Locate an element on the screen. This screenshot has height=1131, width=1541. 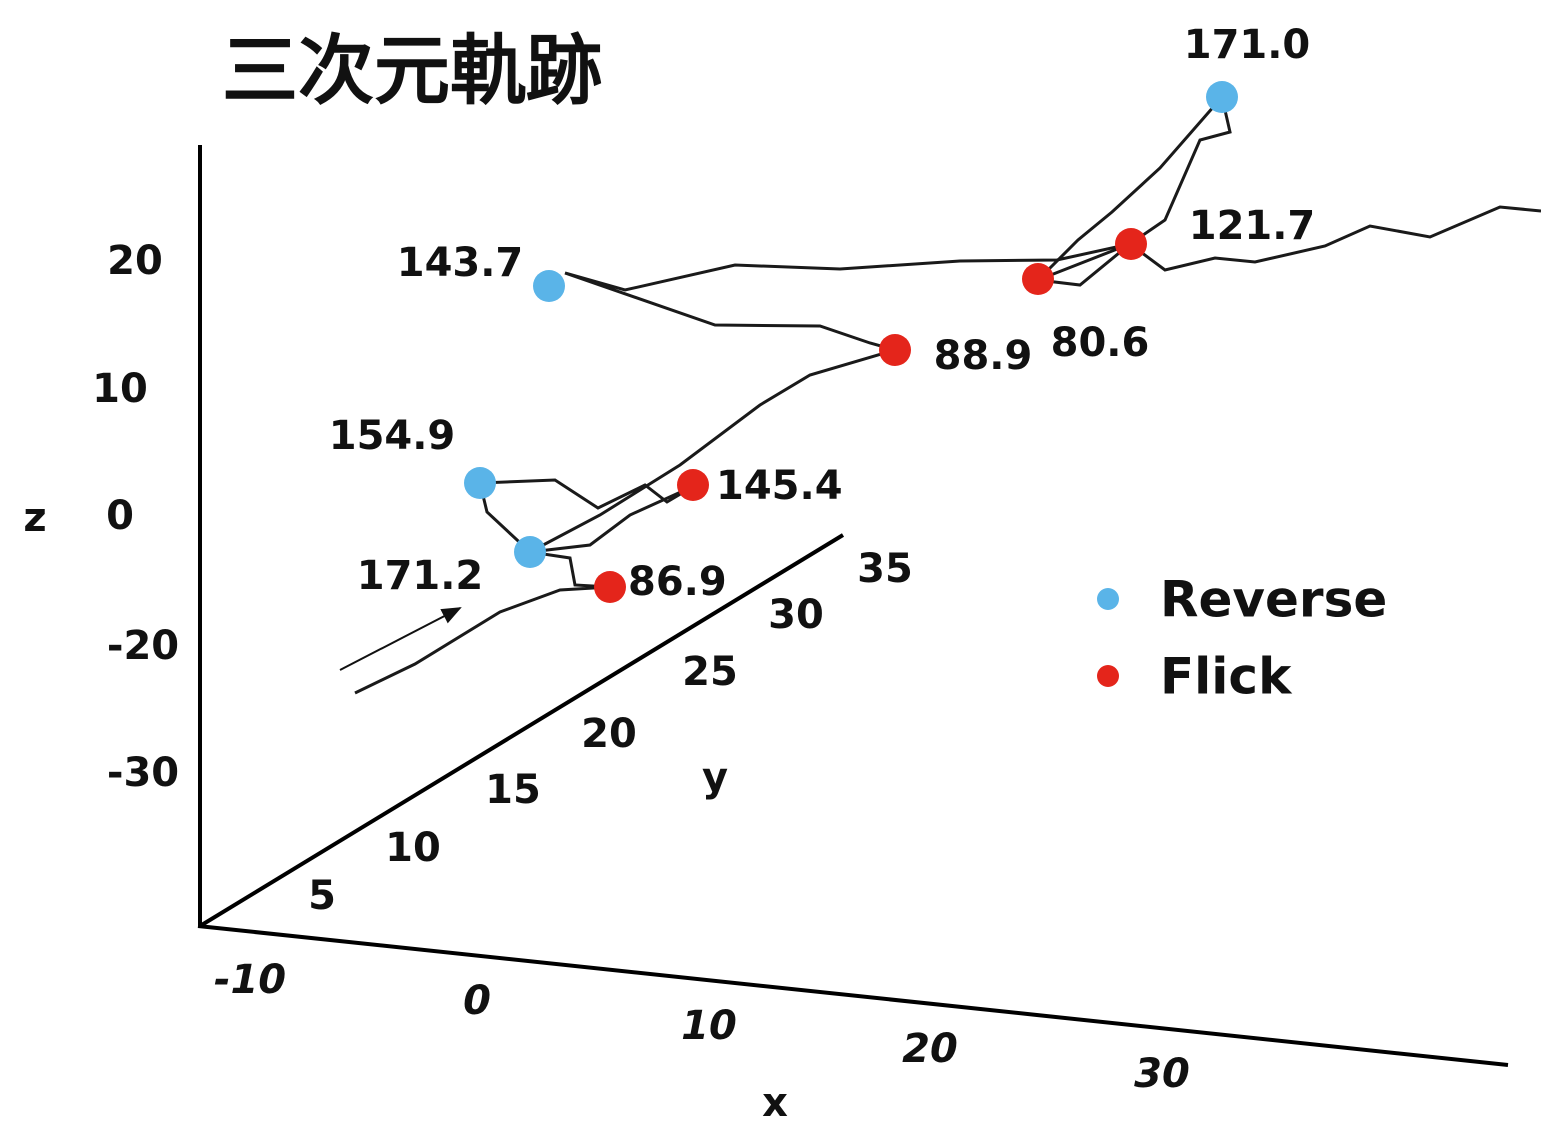
z-tick-label: 20 is located at coordinates (135, 261).